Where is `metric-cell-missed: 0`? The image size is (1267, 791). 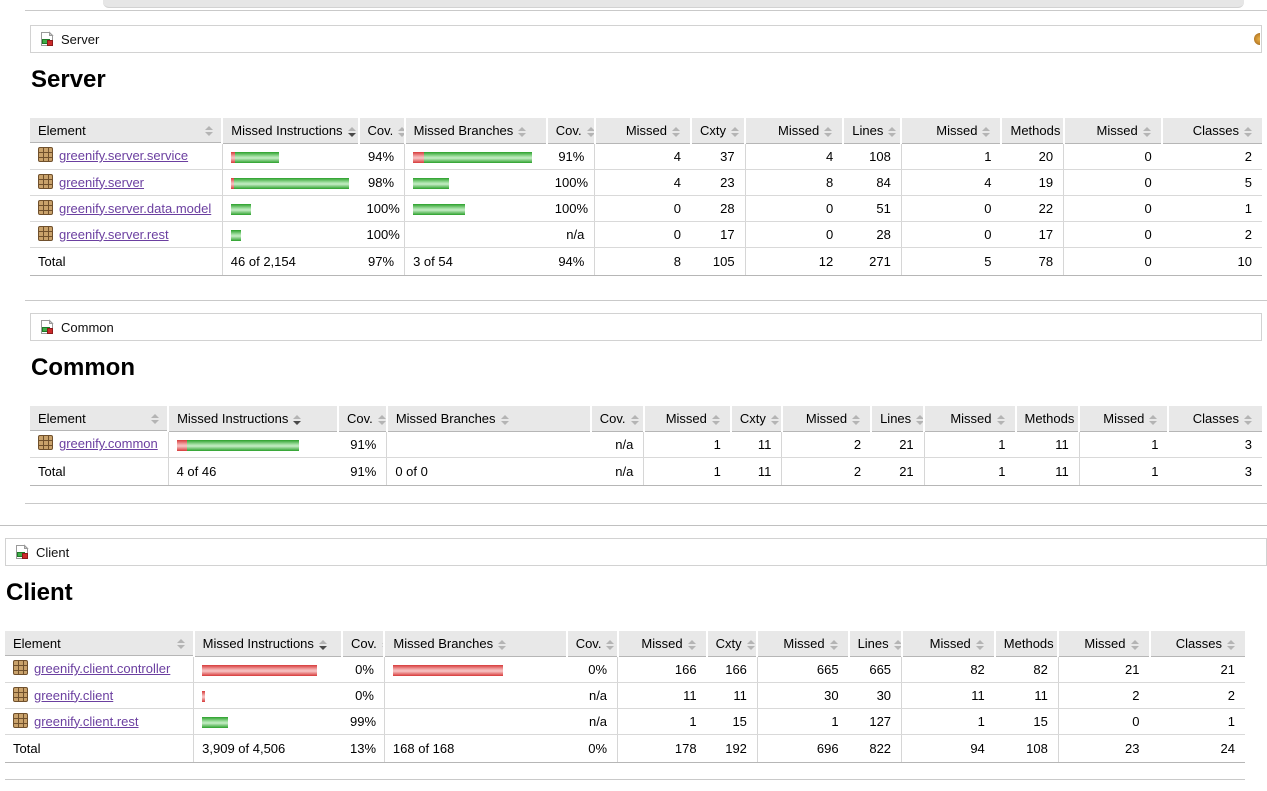 metric-cell-missed: 0 is located at coordinates (1112, 156).